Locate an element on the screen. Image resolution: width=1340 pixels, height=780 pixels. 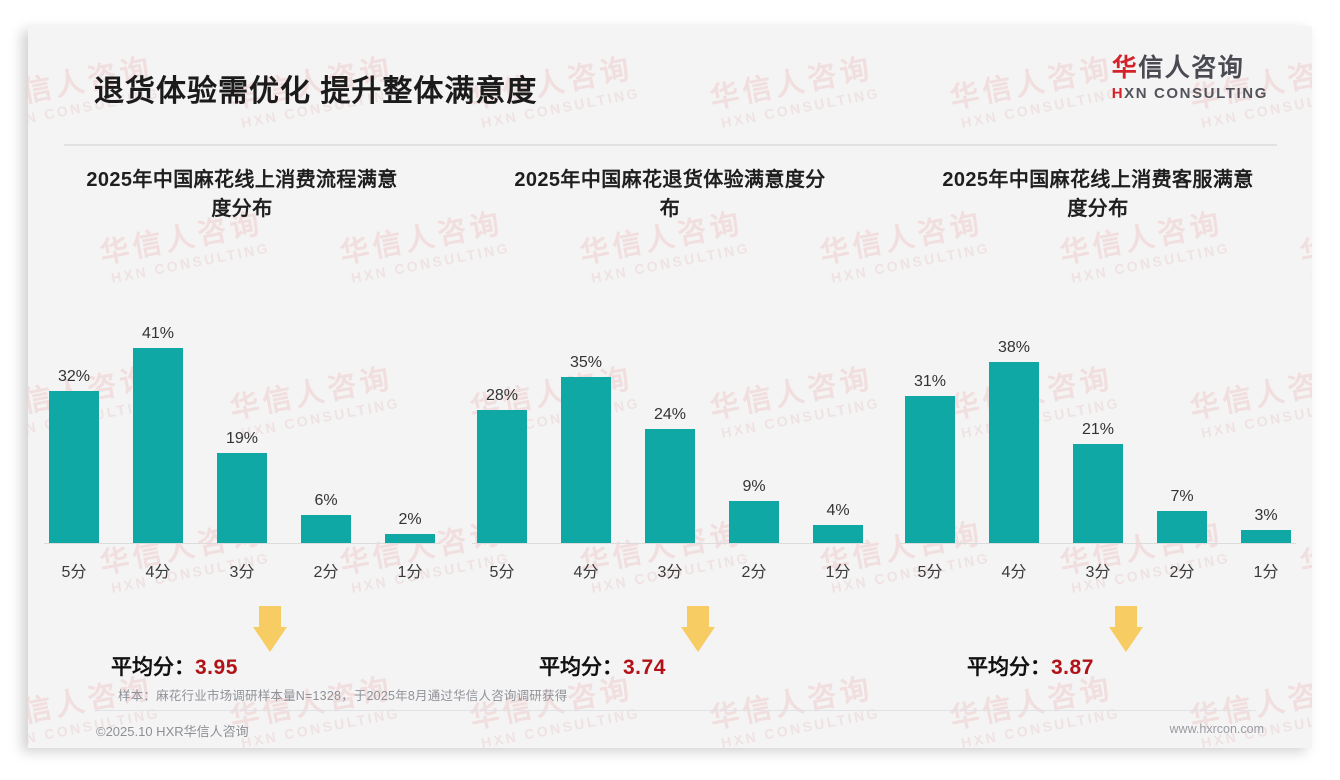
bar-column: 32% is located at coordinates (74, 409).